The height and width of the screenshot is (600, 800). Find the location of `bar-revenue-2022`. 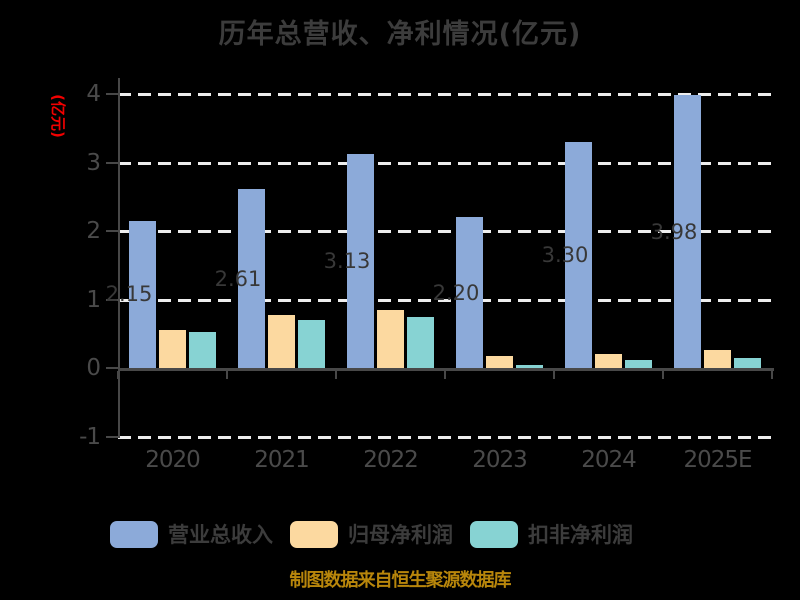

bar-revenue-2022 is located at coordinates (360, 261).